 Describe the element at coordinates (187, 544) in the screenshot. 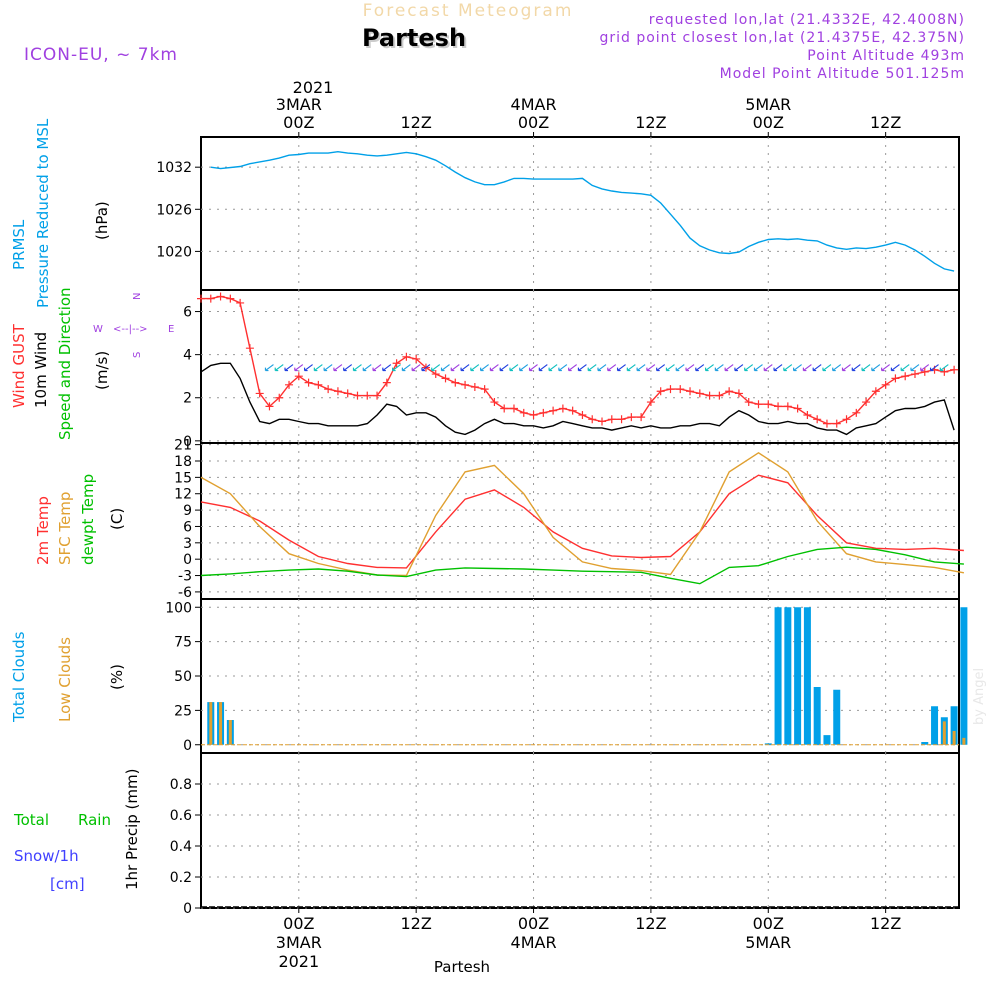

I see `temp-ytick-label: 3` at that location.